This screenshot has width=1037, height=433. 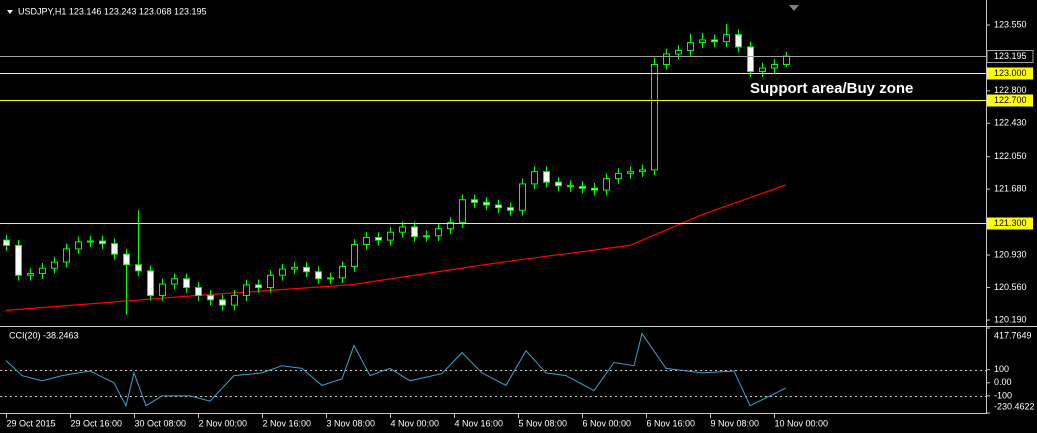 What do you see at coordinates (1010, 156) in the screenshot?
I see `y-tick-label: 122.050` at bounding box center [1010, 156].